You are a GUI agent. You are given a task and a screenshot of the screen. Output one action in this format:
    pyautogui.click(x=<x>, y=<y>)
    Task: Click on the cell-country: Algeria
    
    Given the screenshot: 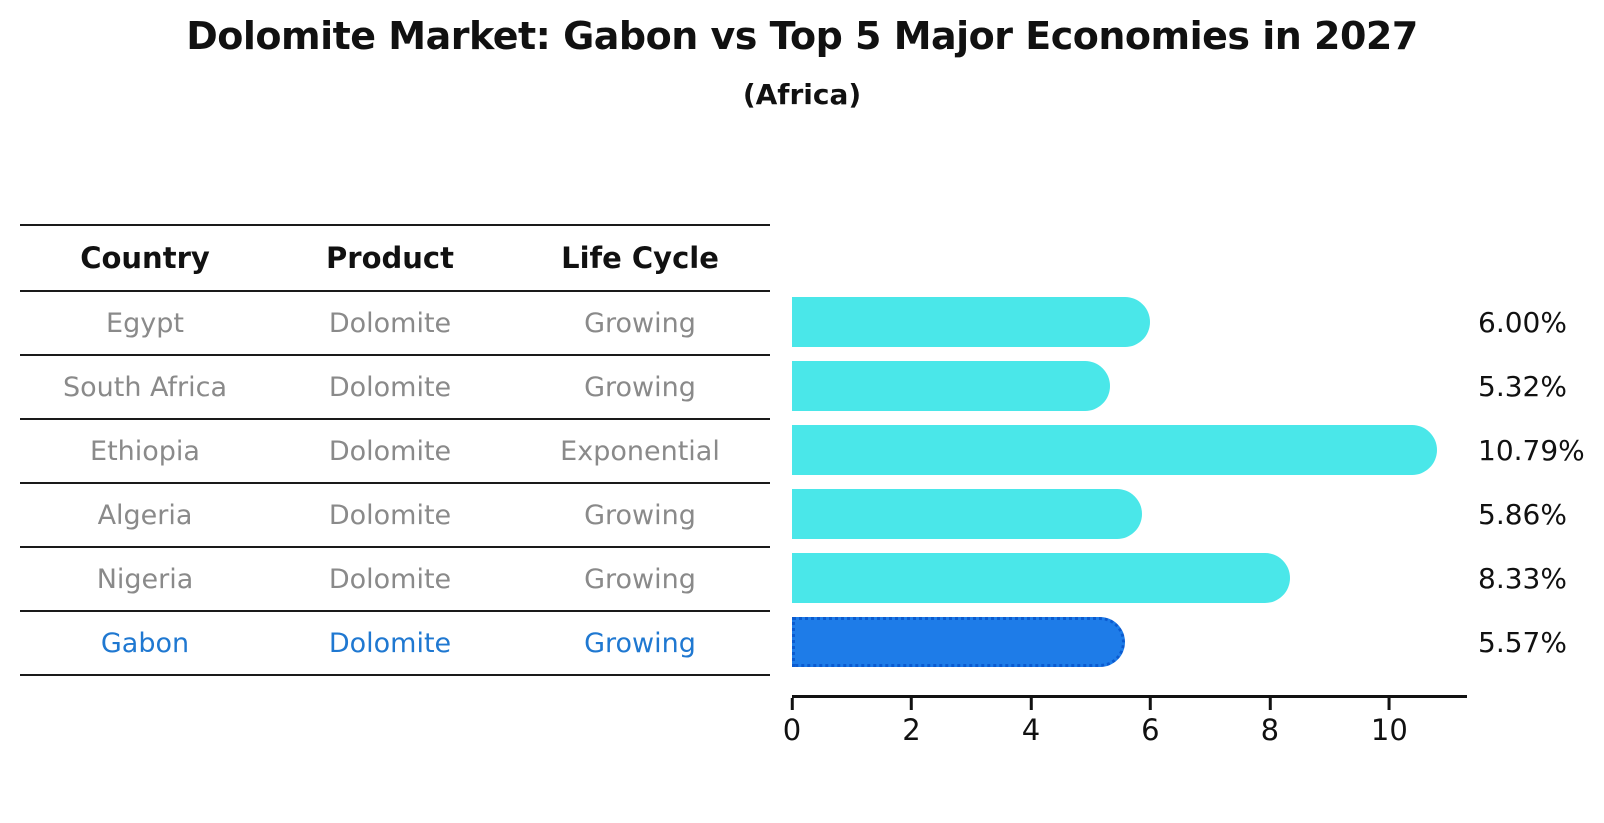 What is the action you would take?
    pyautogui.click(x=145, y=515)
    